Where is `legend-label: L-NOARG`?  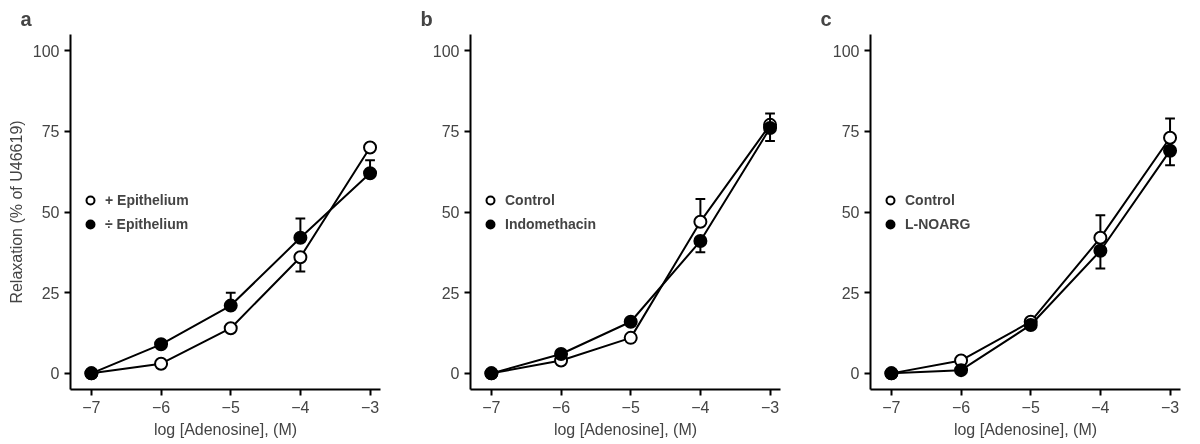
legend-label: L-NOARG is located at coordinates (938, 223).